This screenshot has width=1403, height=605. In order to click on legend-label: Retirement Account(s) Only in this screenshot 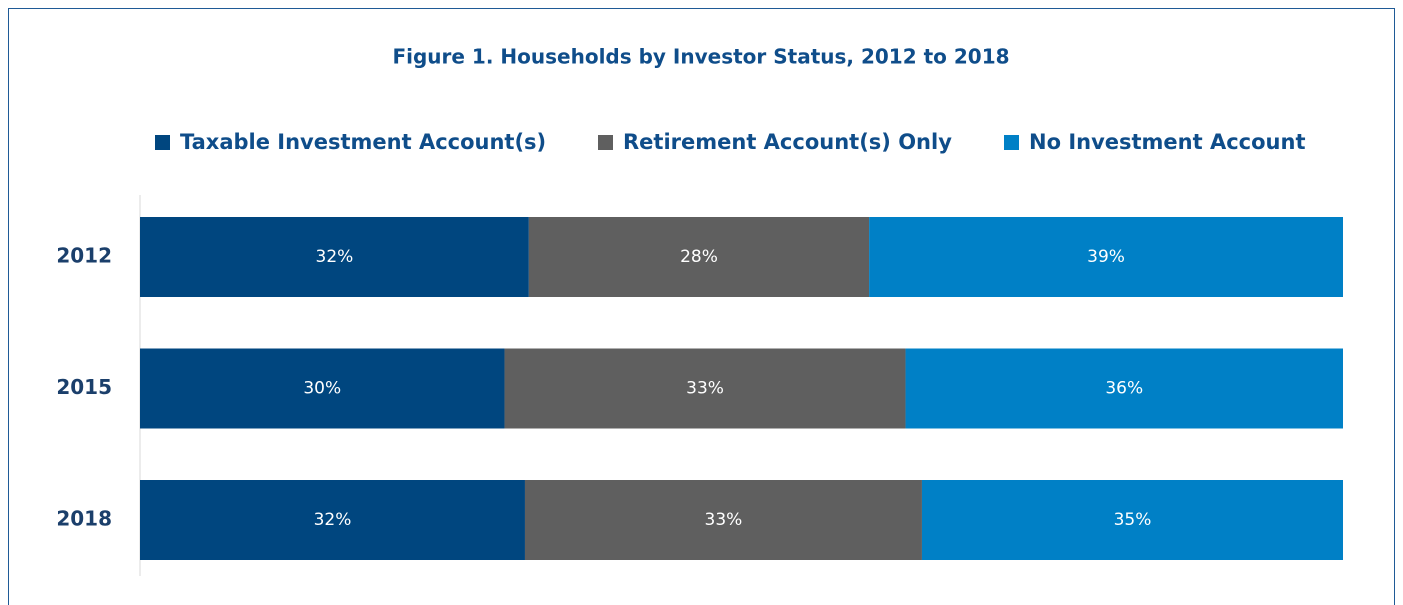, I will do `click(787, 142)`.